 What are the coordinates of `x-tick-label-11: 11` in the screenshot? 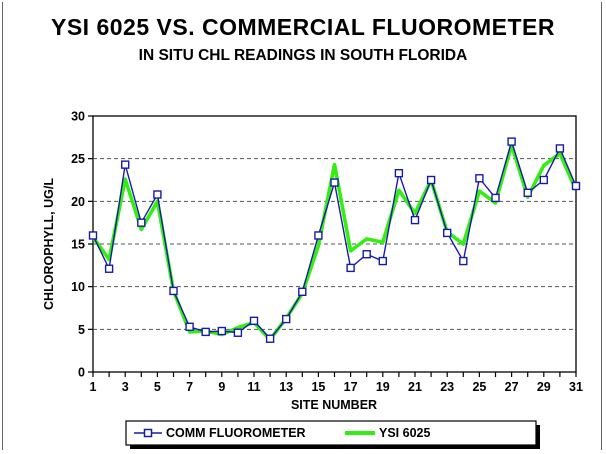 It's located at (253, 387).